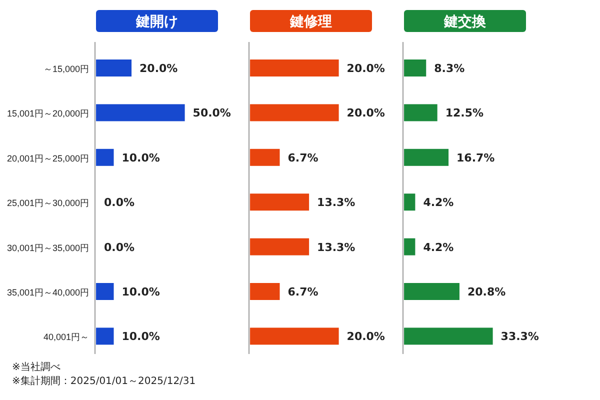  What do you see at coordinates (449, 68) in the screenshot?
I see `data-label: 8.3%` at bounding box center [449, 68].